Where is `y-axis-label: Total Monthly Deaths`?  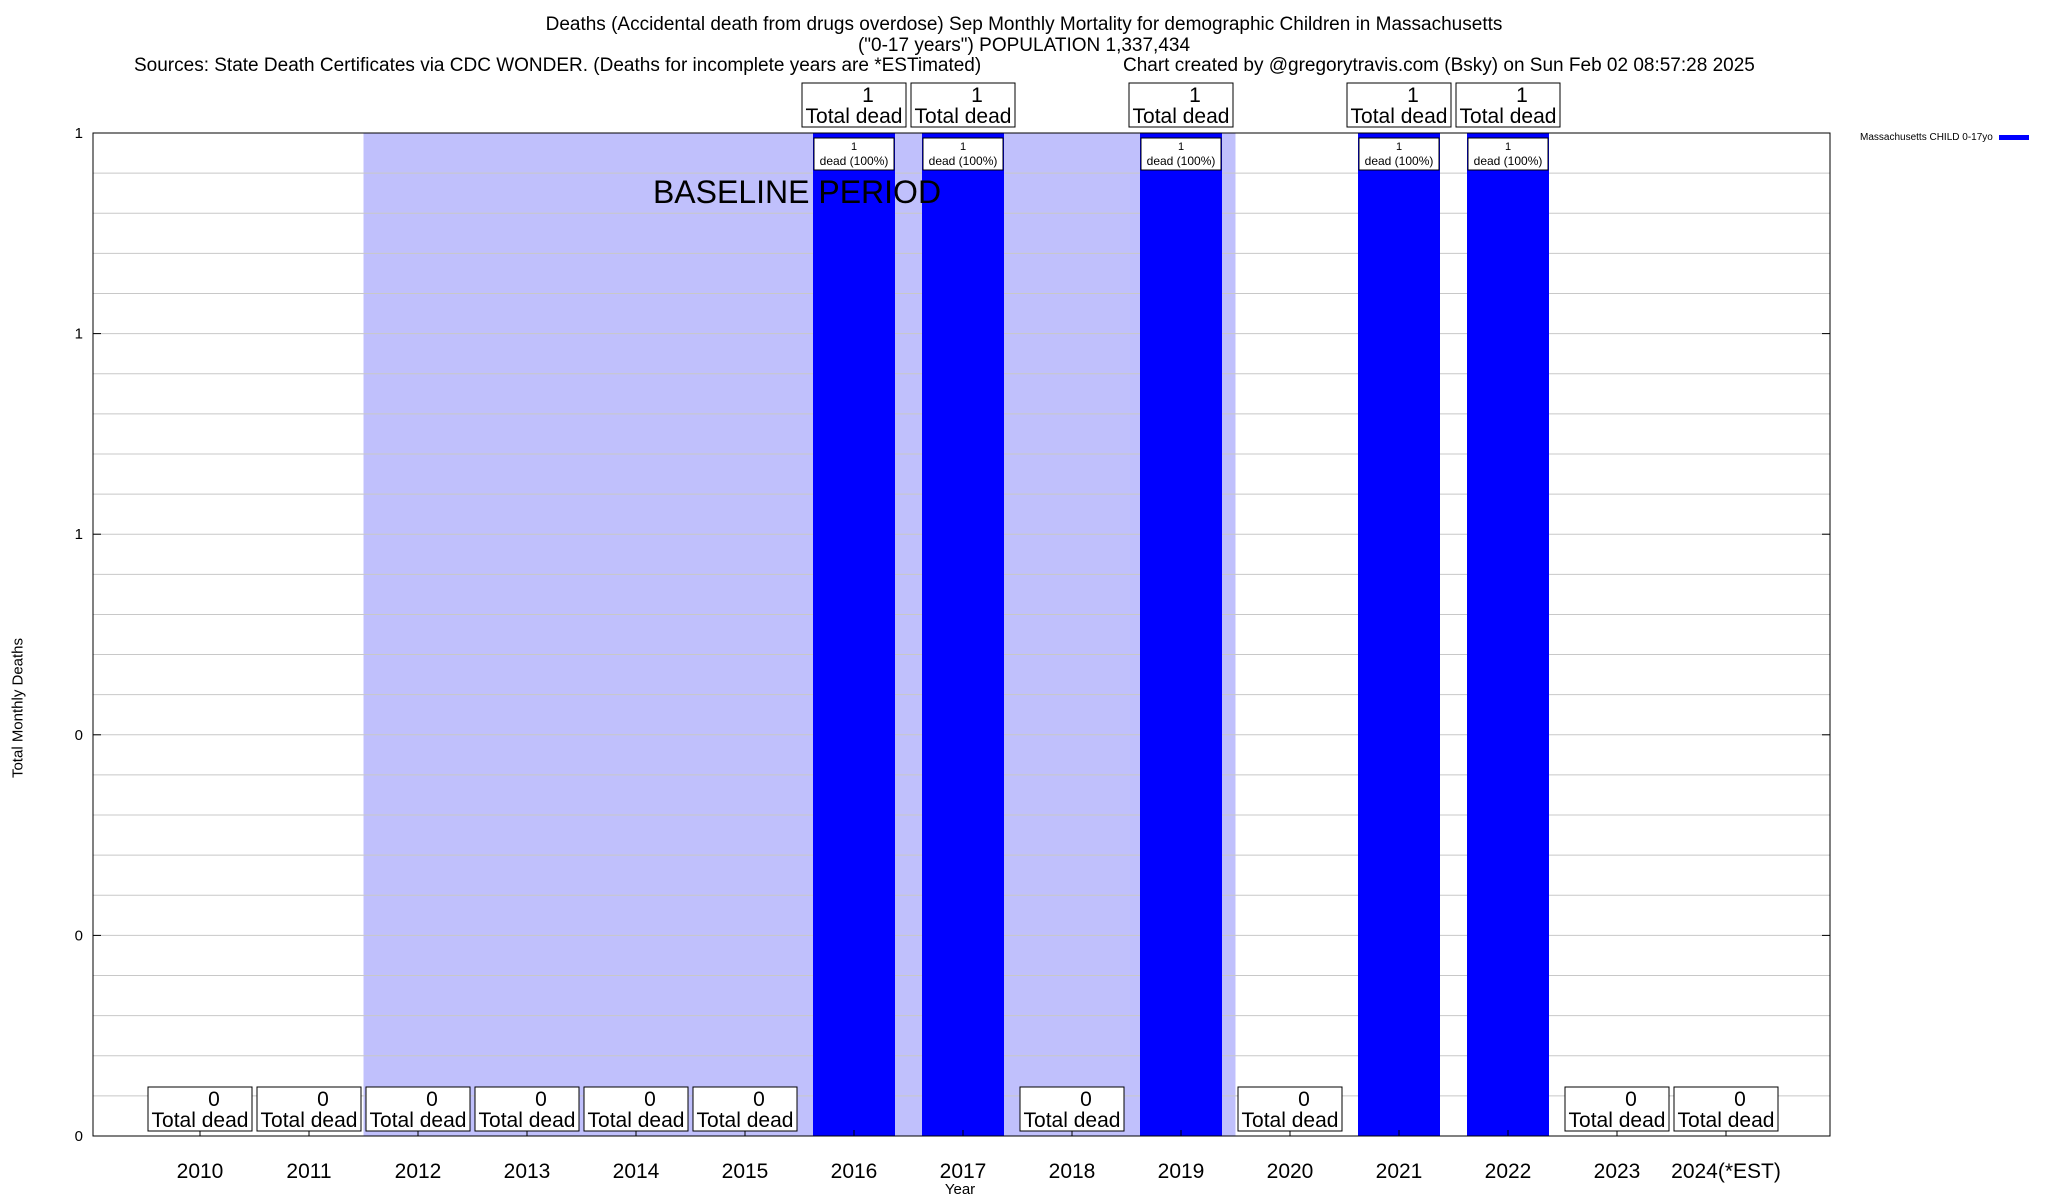 y-axis-label: Total Monthly Deaths is located at coordinates (18, 708).